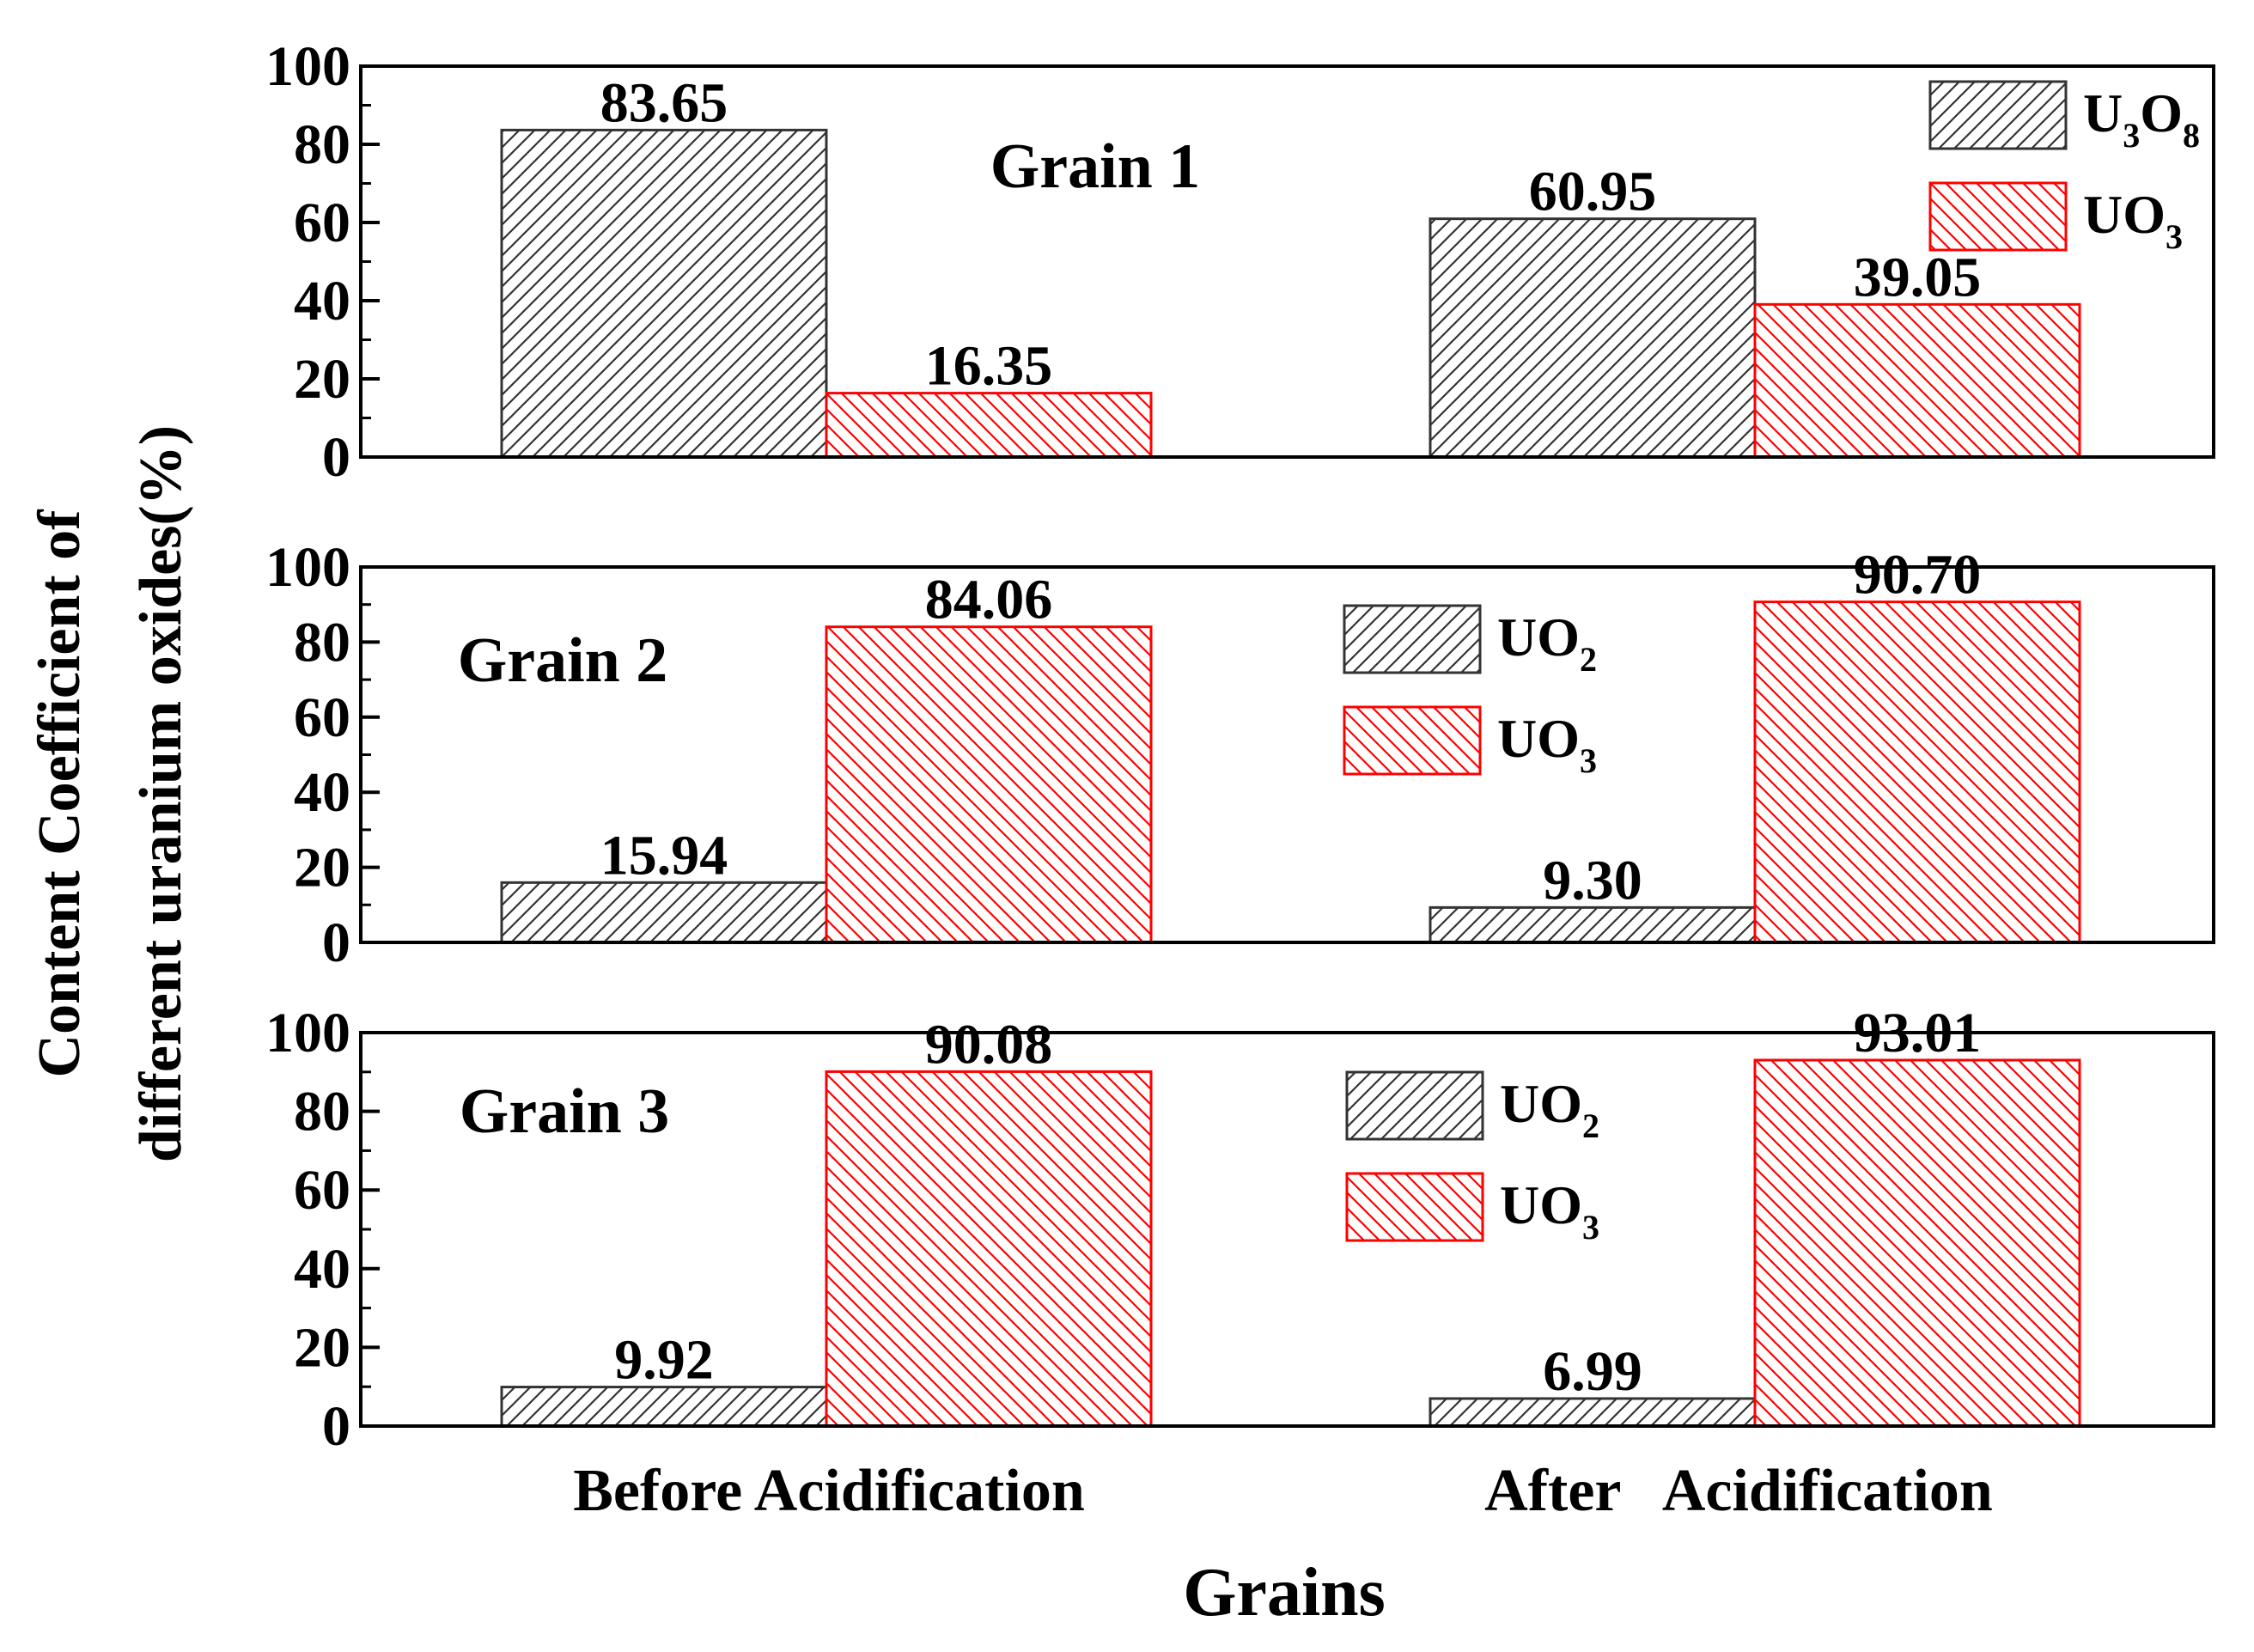 The image size is (2254, 1652). What do you see at coordinates (1593, 880) in the screenshot?
I see `data-label-uo2-after-acidification: 9.30` at bounding box center [1593, 880].